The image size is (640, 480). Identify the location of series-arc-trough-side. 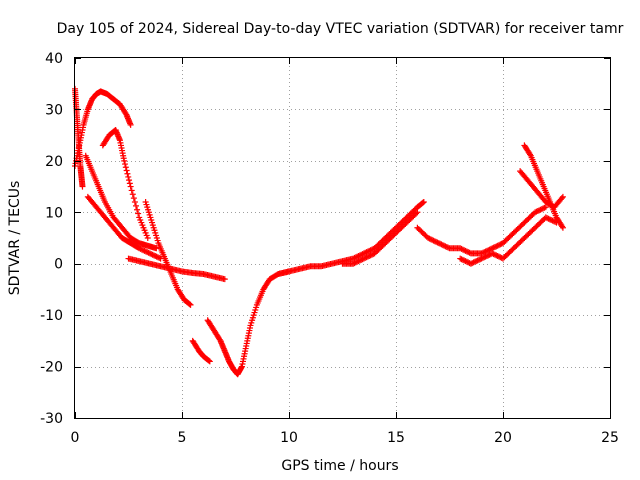
(201, 351).